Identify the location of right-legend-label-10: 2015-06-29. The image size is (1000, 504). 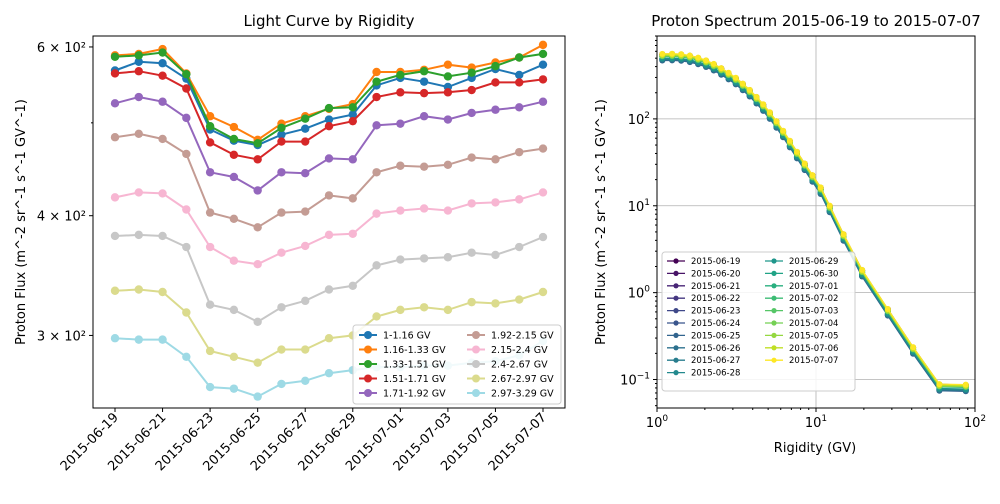
(813, 262).